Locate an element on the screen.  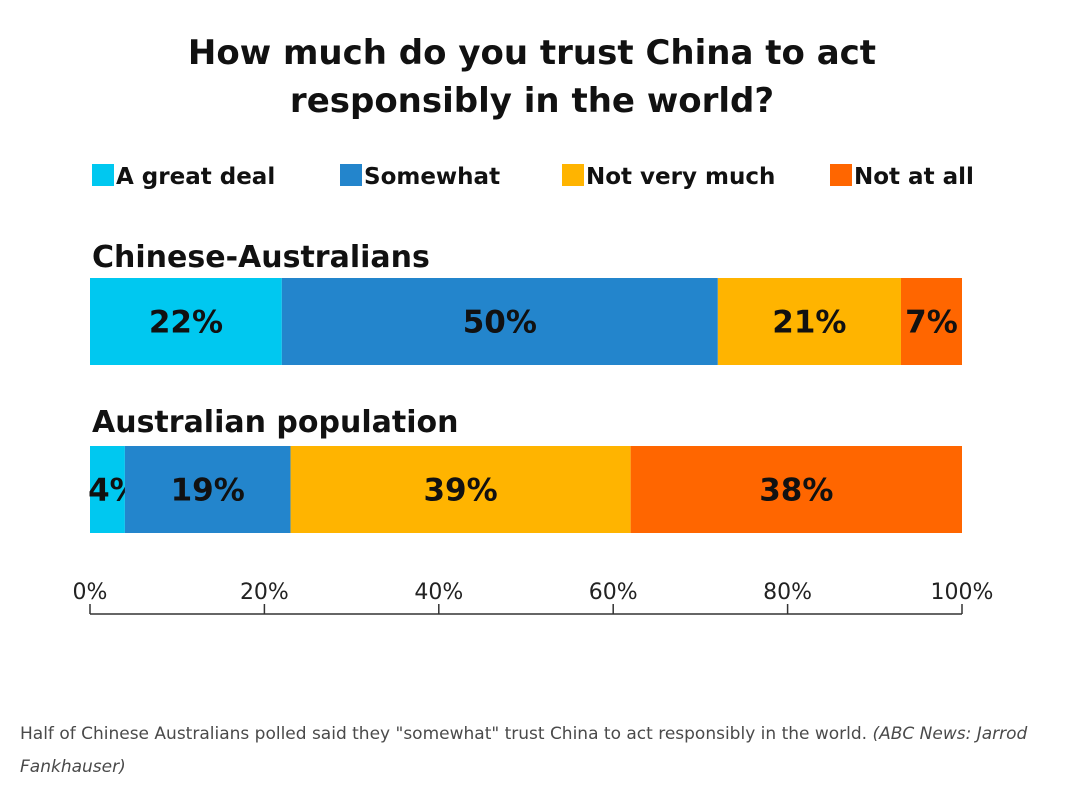
bar-value-label-australian-population-not-very-much: 39% is located at coordinates (460, 491).